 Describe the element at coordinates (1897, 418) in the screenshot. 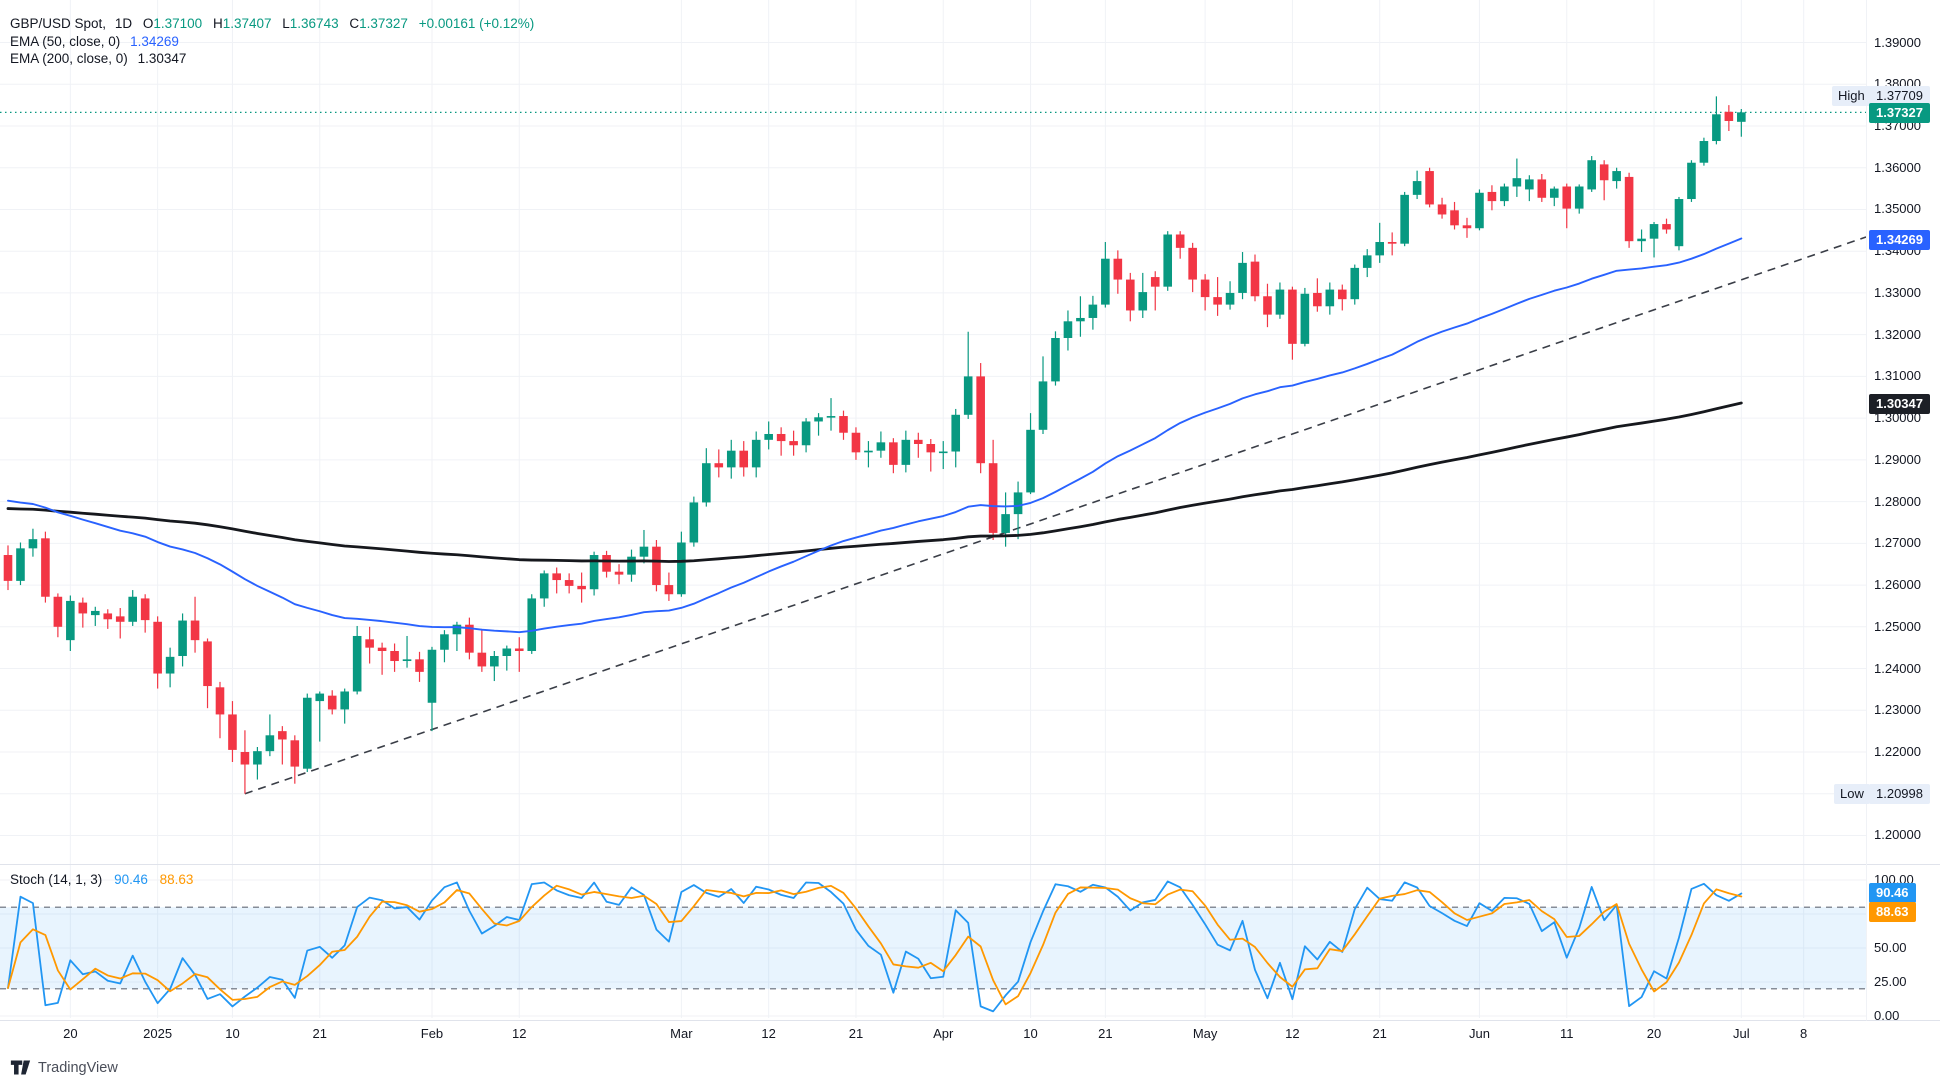

I see `price-axis-label: 1.30000` at that location.